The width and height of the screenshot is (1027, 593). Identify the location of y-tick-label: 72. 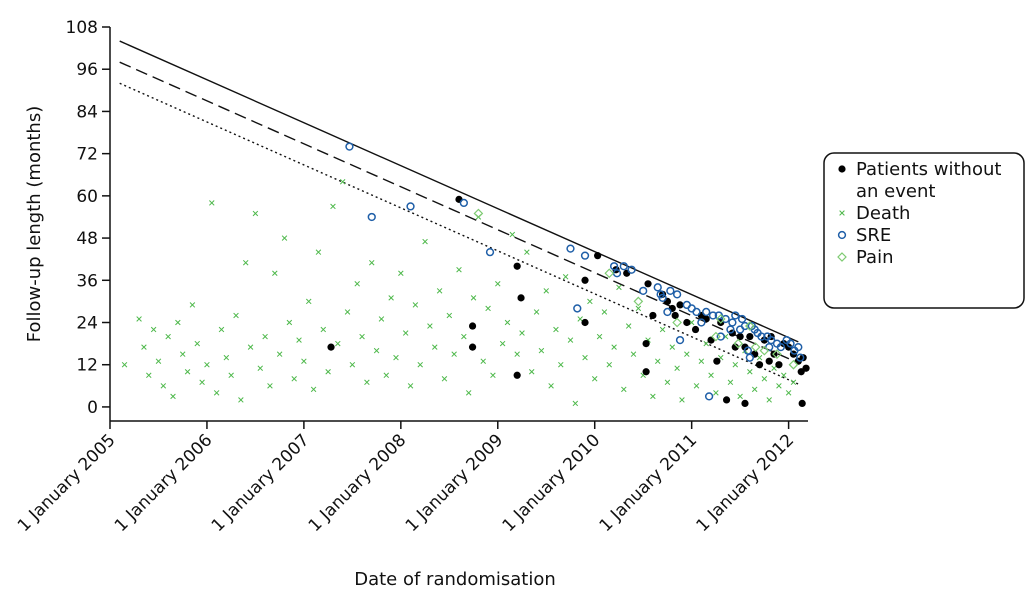
(87, 155).